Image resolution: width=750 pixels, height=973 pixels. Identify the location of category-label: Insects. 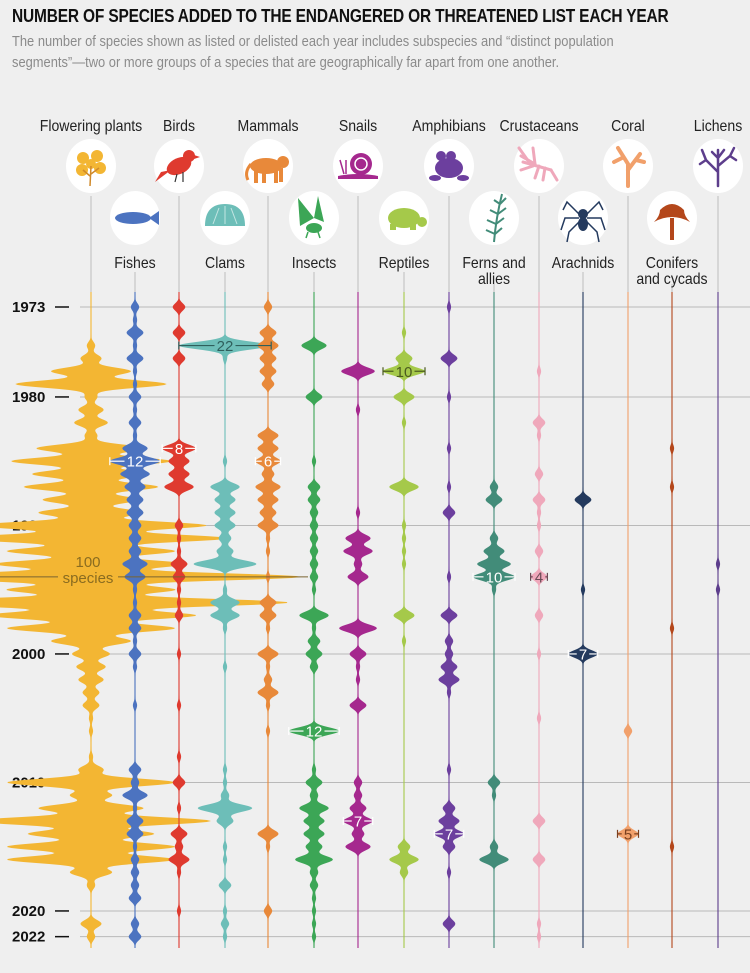
(314, 263).